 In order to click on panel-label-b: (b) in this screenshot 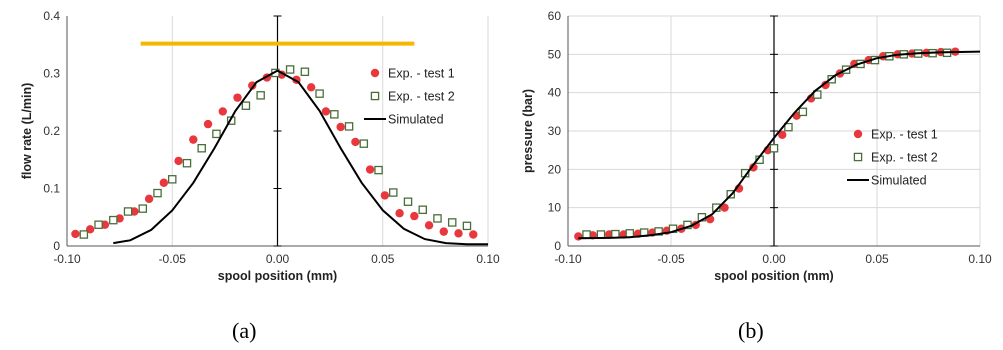, I will do `click(751, 330)`.